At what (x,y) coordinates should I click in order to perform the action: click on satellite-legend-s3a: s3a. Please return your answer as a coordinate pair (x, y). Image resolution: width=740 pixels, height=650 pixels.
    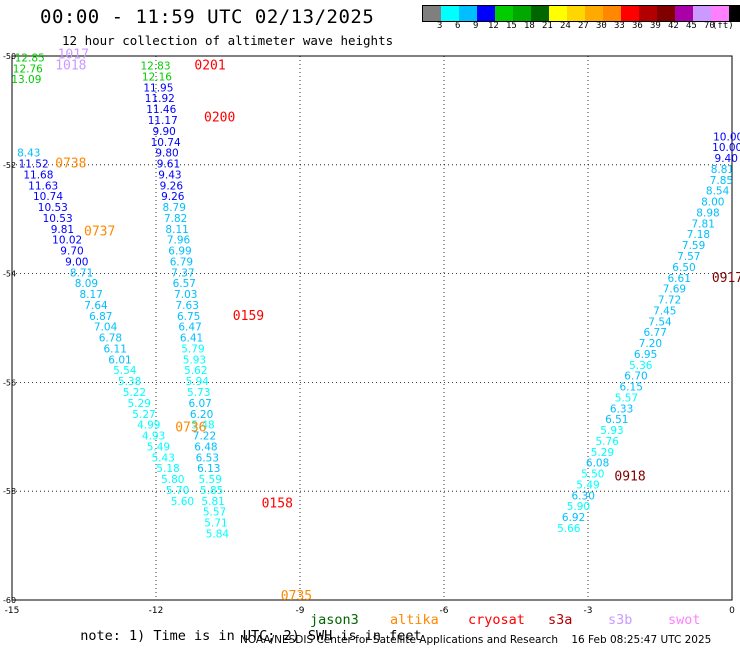
    Looking at the image, I should click on (560, 620).